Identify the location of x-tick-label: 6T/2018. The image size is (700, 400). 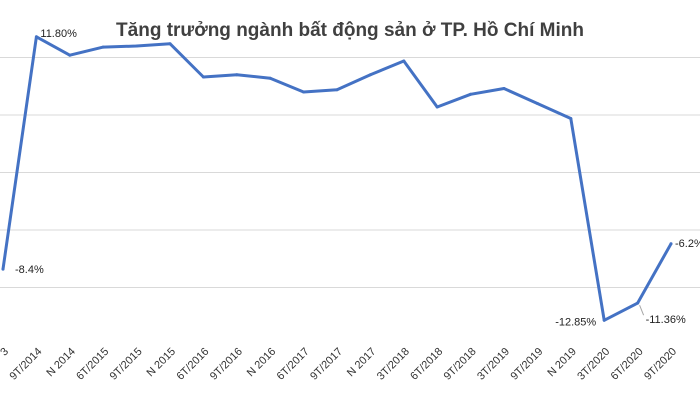
(426, 364).